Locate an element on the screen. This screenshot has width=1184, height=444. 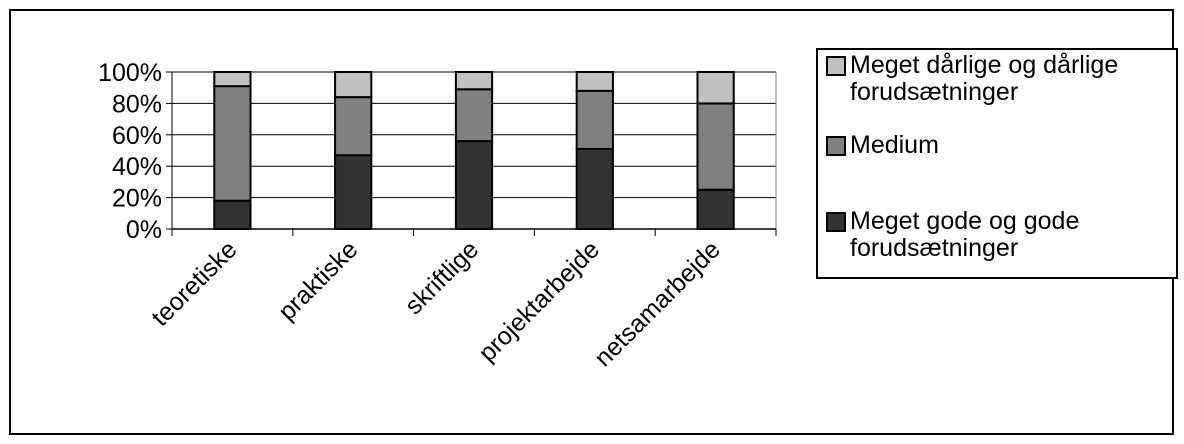
x-category-label: teoretiske is located at coordinates (194, 283).